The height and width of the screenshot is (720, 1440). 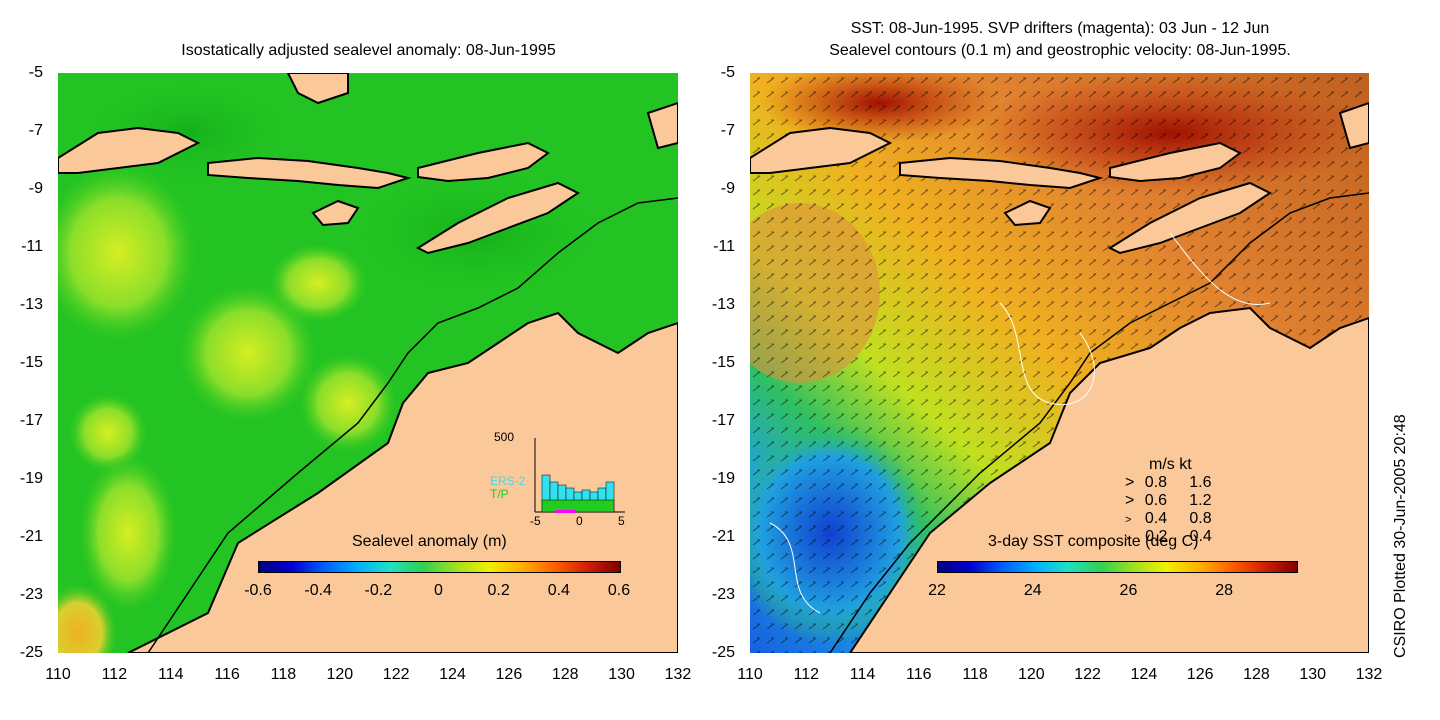 I want to click on velocity-legend-kt: 0.4, so click(x=1200, y=536).